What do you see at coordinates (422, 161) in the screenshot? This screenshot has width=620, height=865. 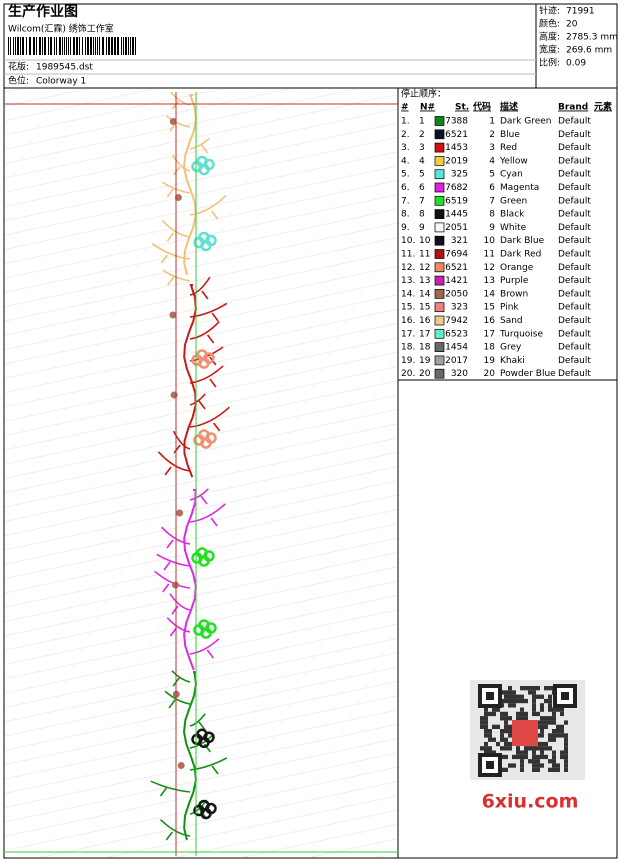 I see `needle: 4` at bounding box center [422, 161].